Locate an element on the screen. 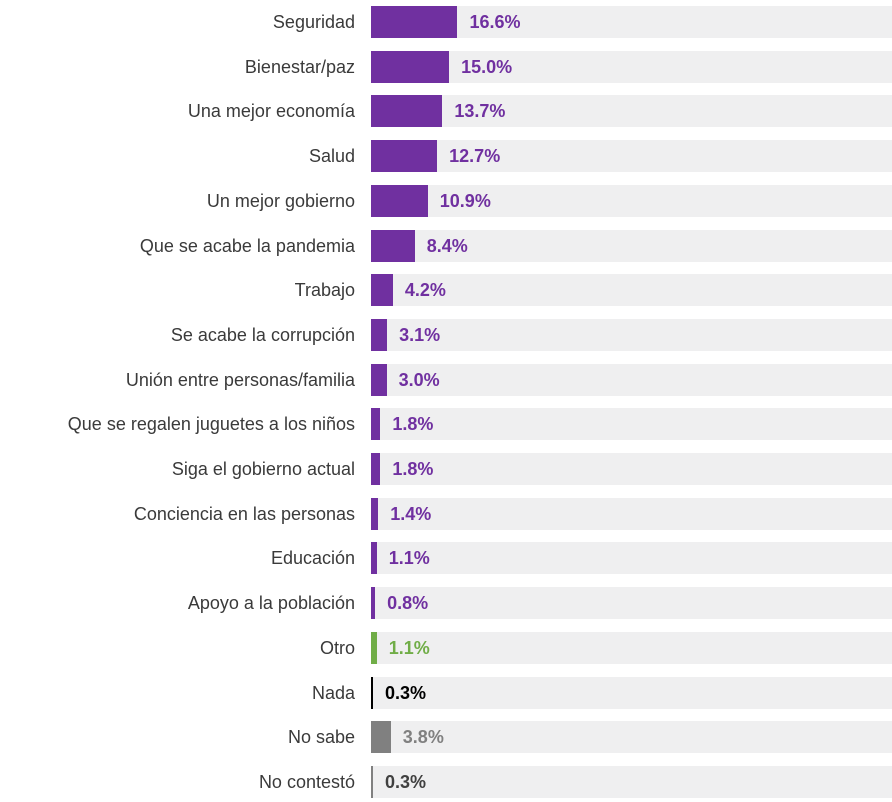  category-label: Se acabe la corrupción is located at coordinates (262, 334).